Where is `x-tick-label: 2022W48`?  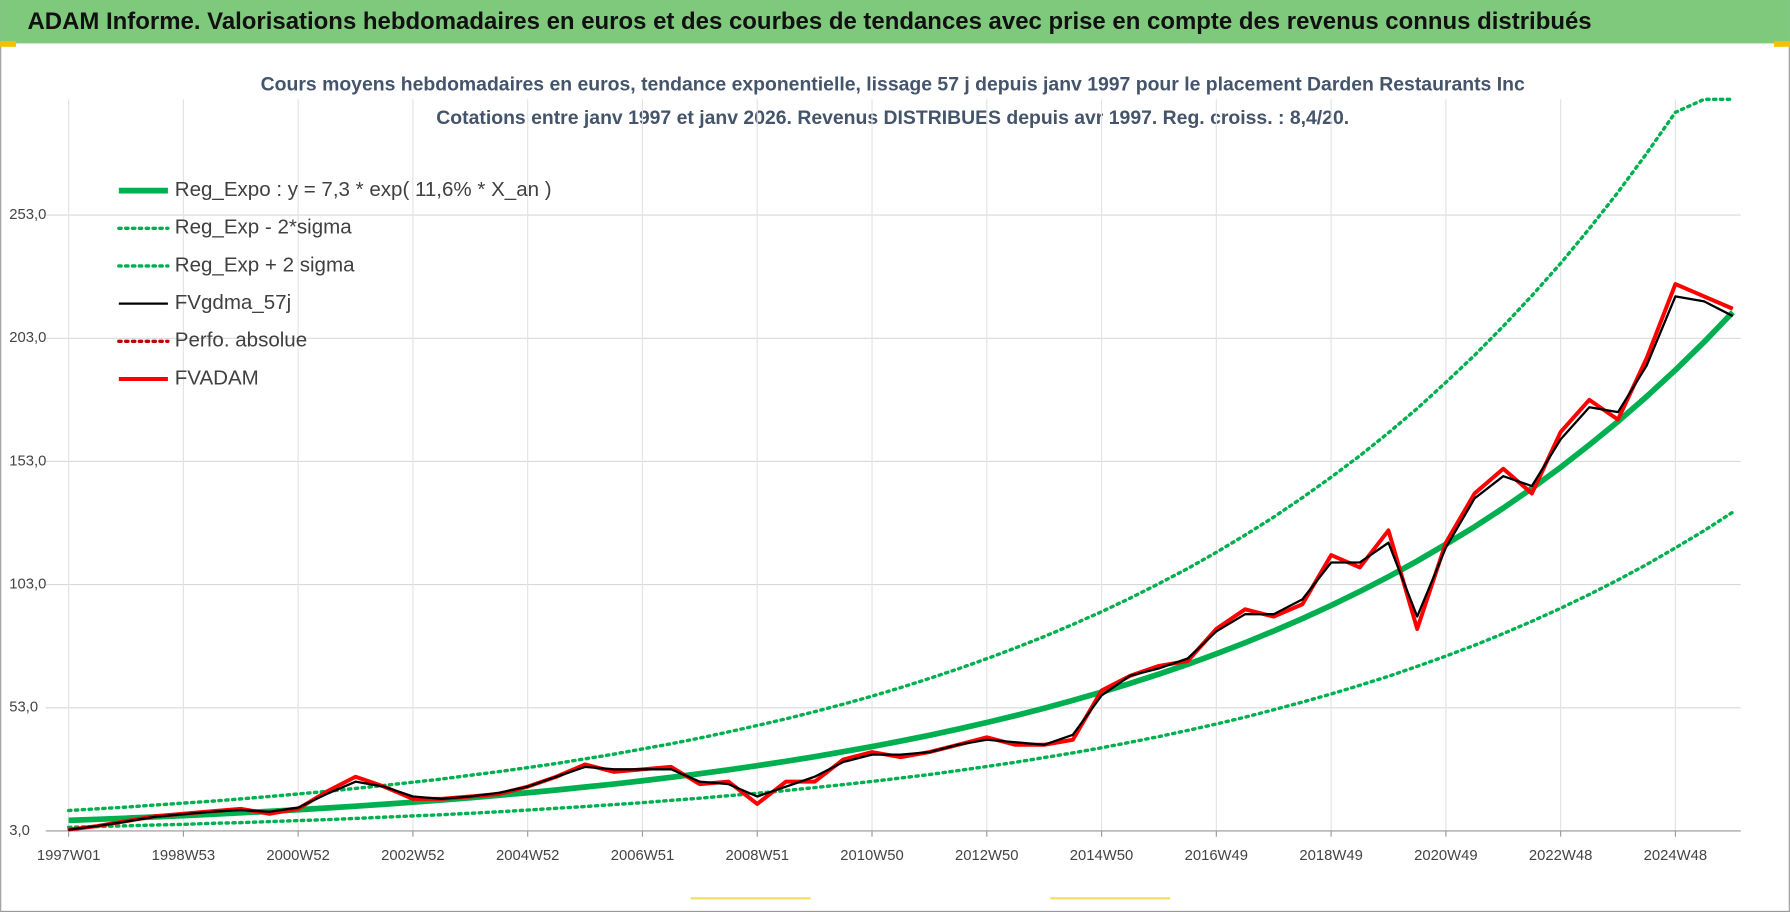
x-tick-label: 2022W48 is located at coordinates (1560, 856).